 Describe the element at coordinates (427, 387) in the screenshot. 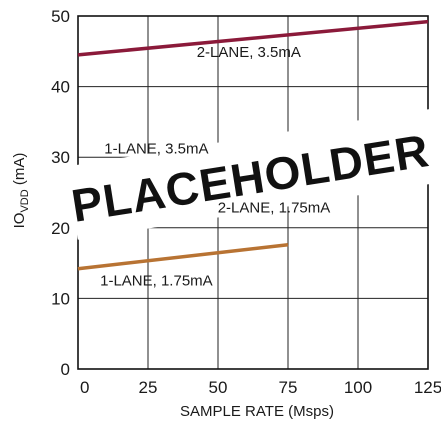

I see `x-tick-label: 125` at that location.